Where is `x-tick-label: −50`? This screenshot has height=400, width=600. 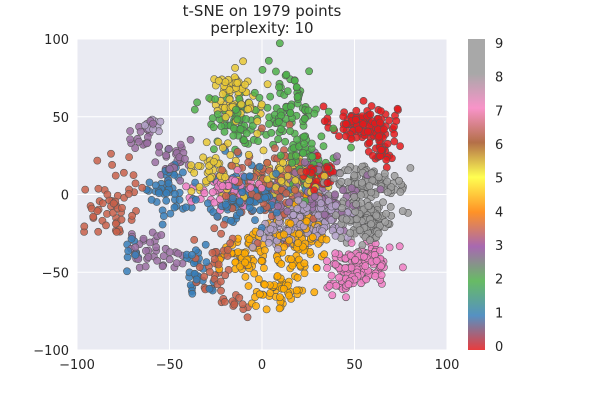
x-tick-label: −50 is located at coordinates (169, 365).